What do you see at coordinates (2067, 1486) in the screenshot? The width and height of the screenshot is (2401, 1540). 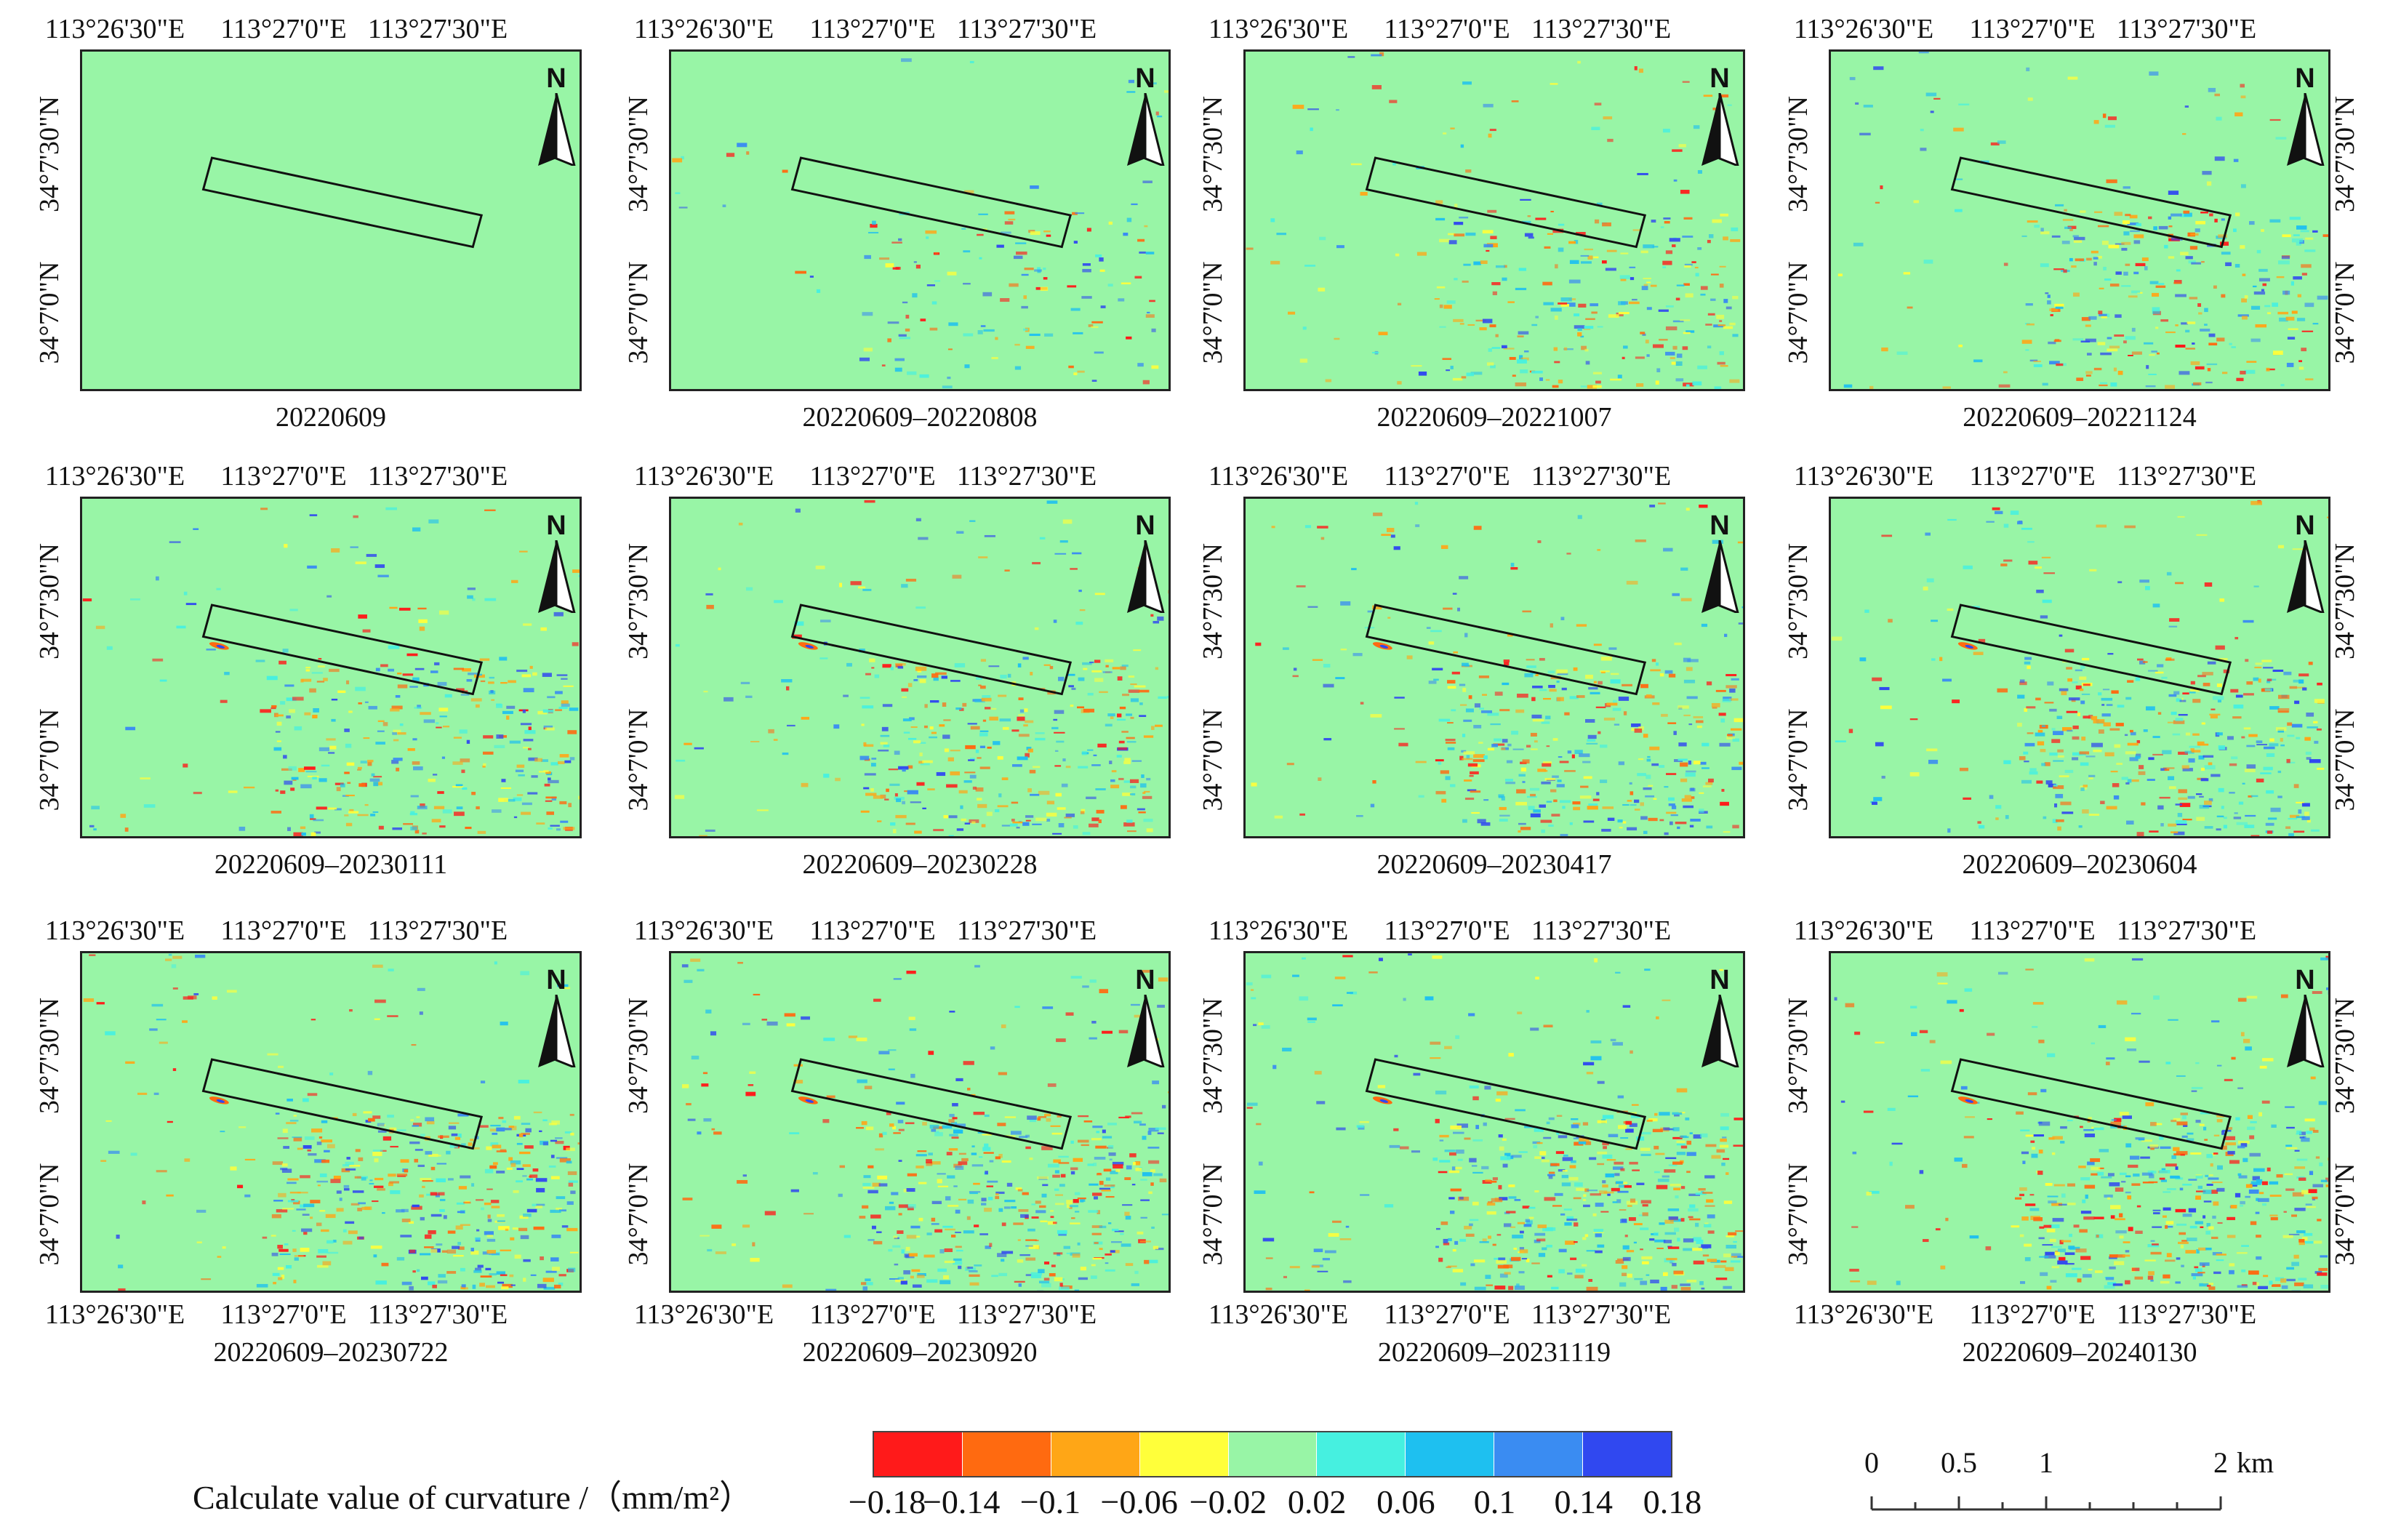 I see `scale-bar: 0 0.5 1 2 km` at bounding box center [2067, 1486].